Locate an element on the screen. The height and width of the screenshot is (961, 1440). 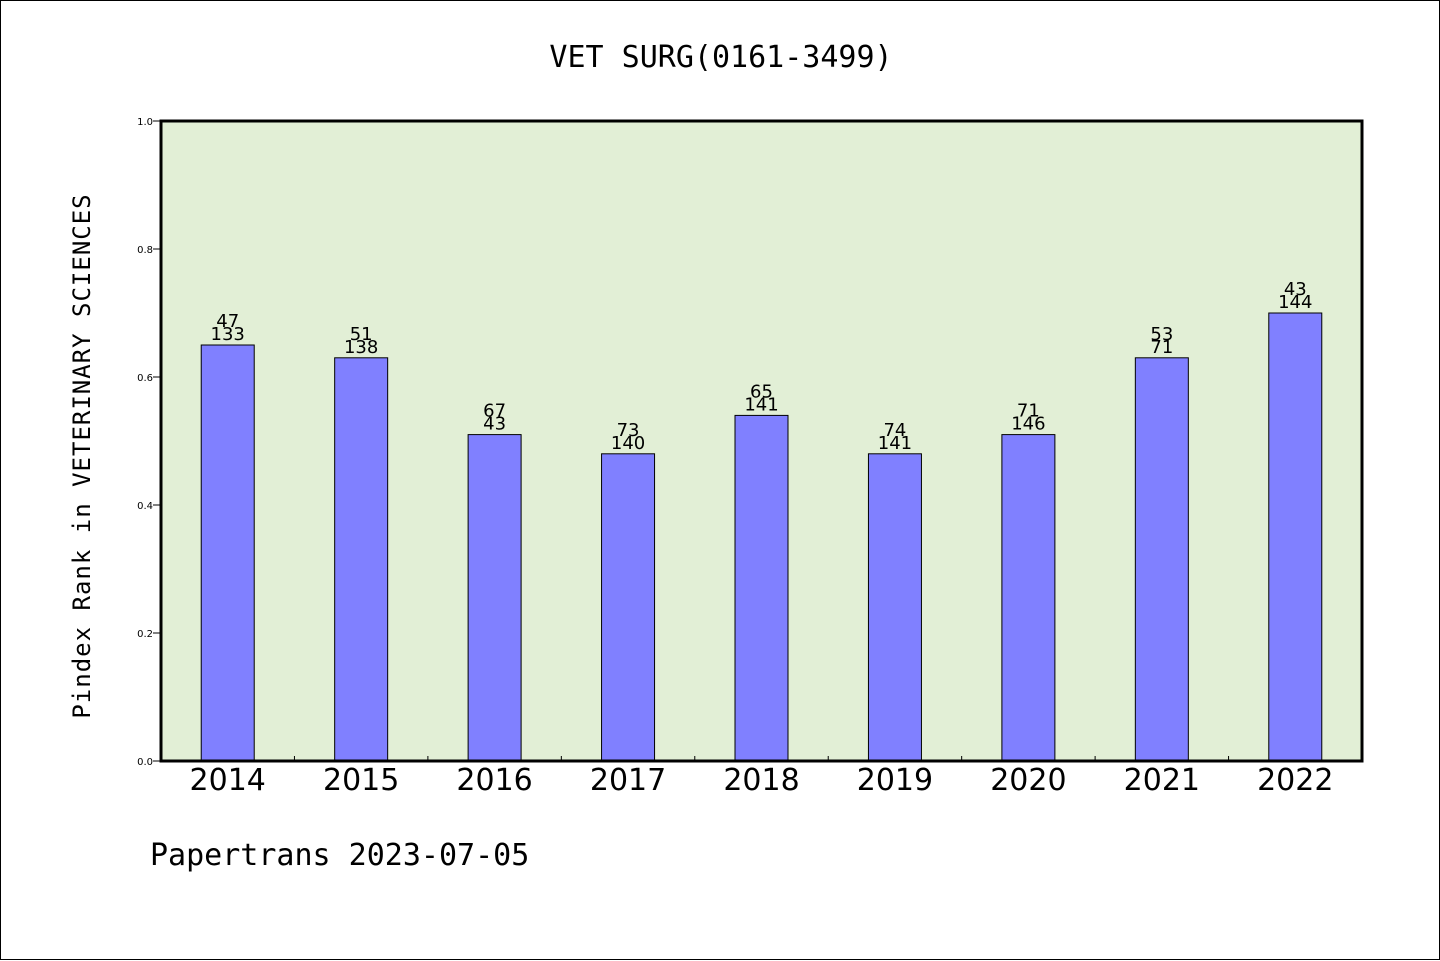
data-label-bottom: 138 is located at coordinates (361, 347).